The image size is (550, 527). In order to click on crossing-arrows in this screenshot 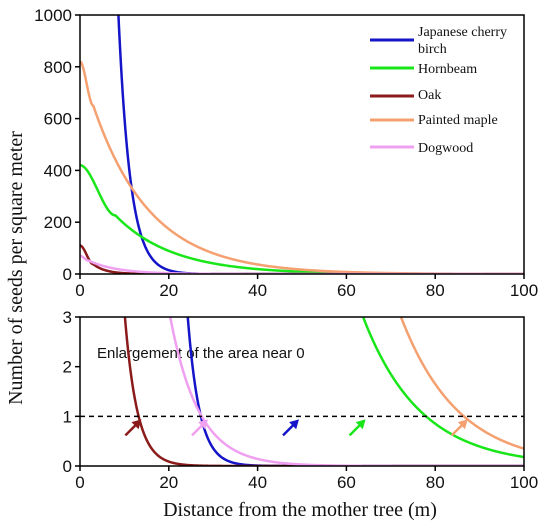, I will do `click(296, 428)`.